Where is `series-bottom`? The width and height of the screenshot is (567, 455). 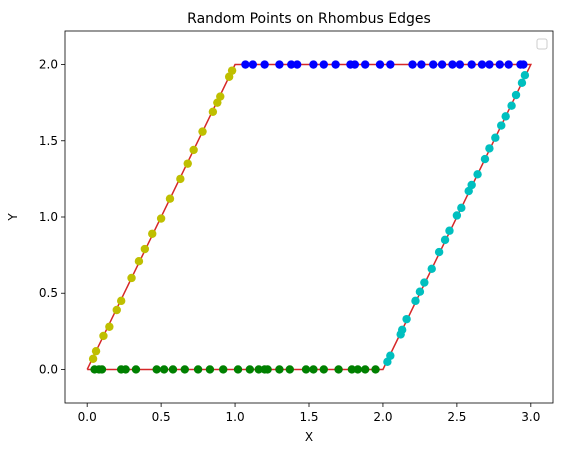
series-bottom is located at coordinates (235, 369).